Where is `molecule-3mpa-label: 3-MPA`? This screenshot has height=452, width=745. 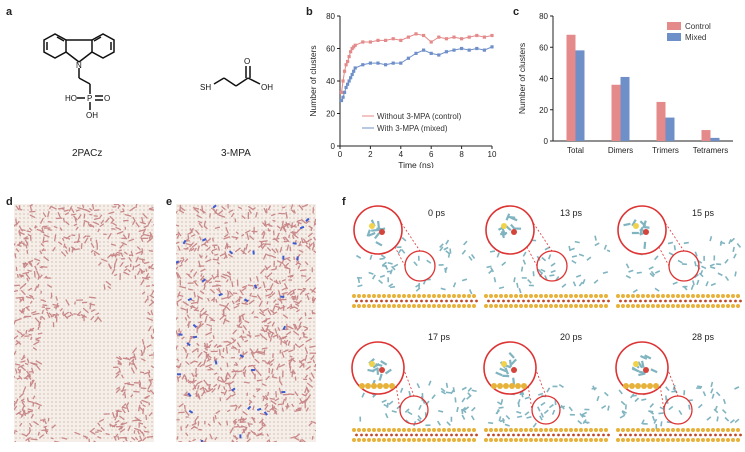
molecule-3mpa-label: 3-MPA is located at coordinates (236, 153).